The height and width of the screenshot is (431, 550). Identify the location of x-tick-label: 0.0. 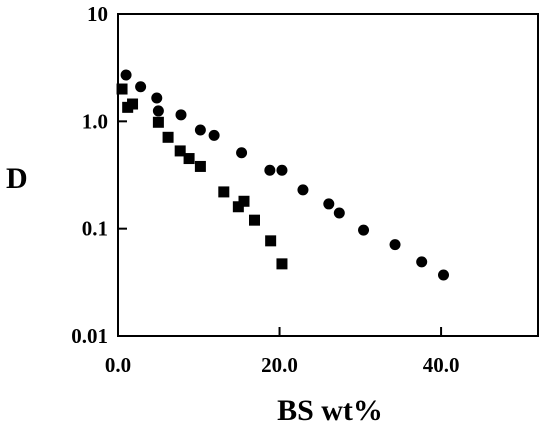
(118, 365).